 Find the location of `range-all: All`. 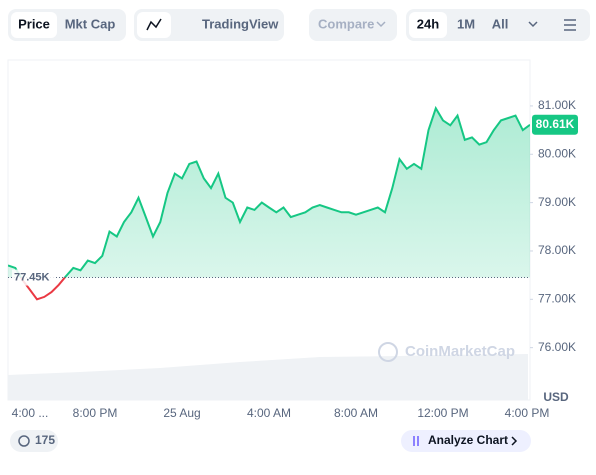

range-all: All is located at coordinates (500, 23).